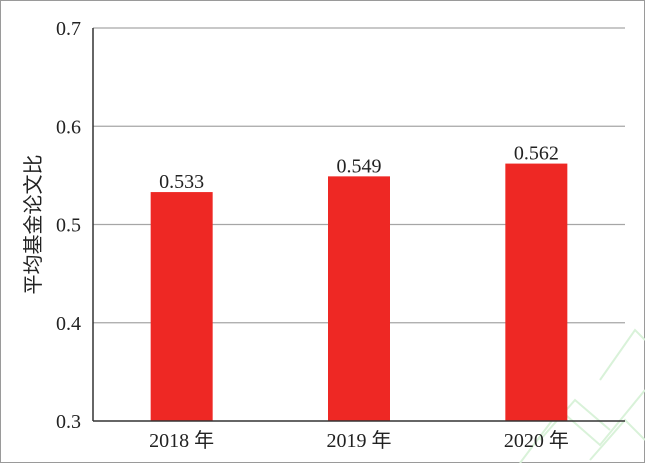 The height and width of the screenshot is (463, 645). I want to click on data-label: 0.562, so click(536, 154).